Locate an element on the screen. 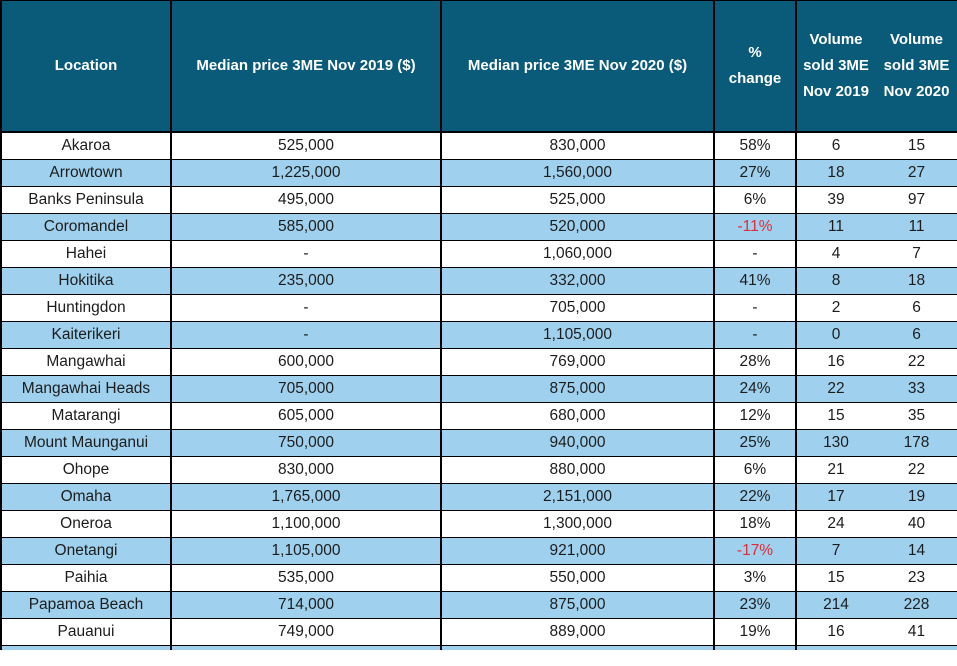  volume-2019-cell: 24 is located at coordinates (835, 524).